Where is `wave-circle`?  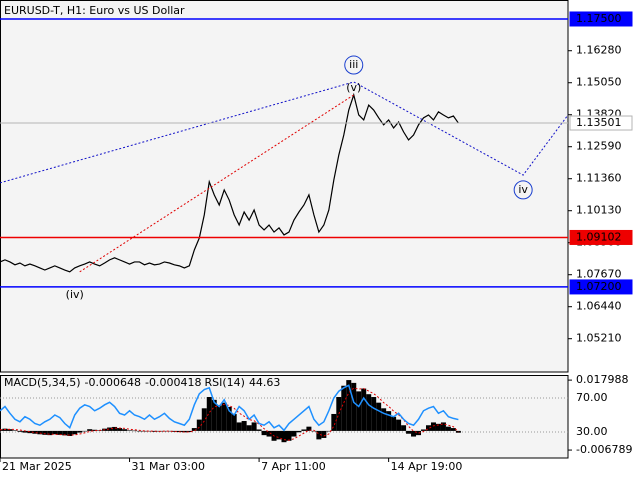 wave-circle is located at coordinates (523, 190).